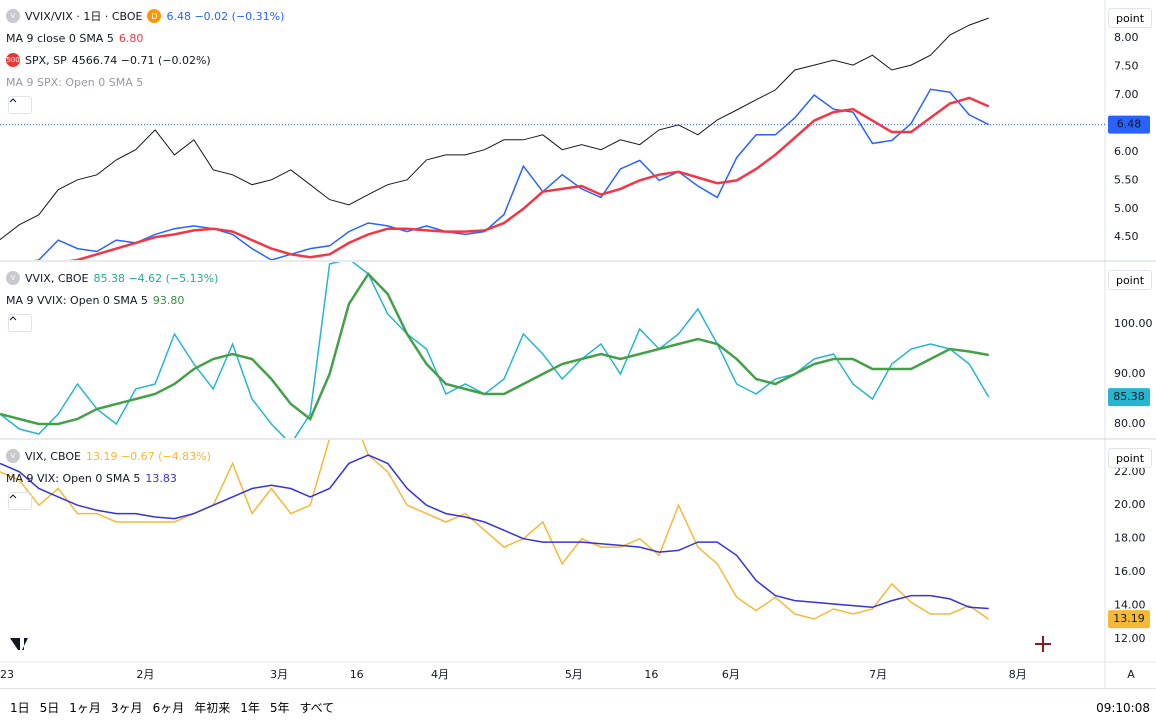 Image resolution: width=1156 pixels, height=726 pixels. I want to click on x-tick-label: 6月, so click(731, 674).